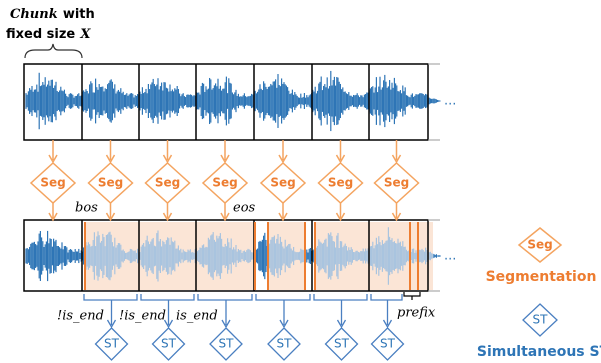 The image size is (601, 363). I want to click on legend-st-text: ST, so click(541, 320).